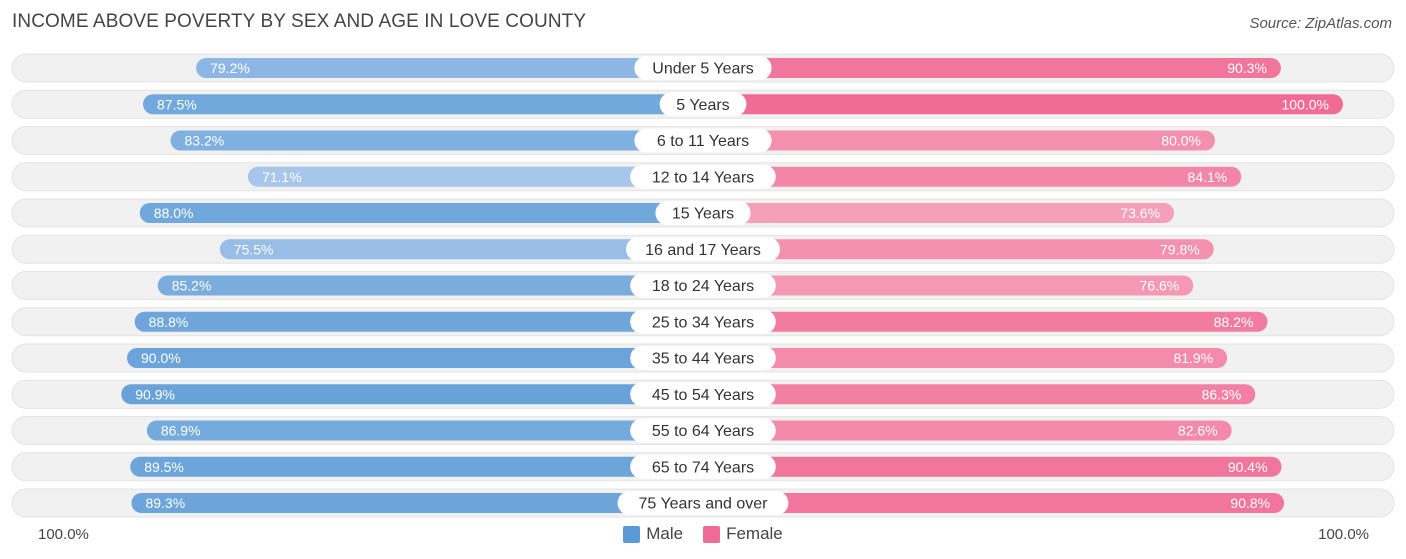 The height and width of the screenshot is (559, 1406). What do you see at coordinates (1222, 394) in the screenshot?
I see `female-value-label: 86.3%` at bounding box center [1222, 394].